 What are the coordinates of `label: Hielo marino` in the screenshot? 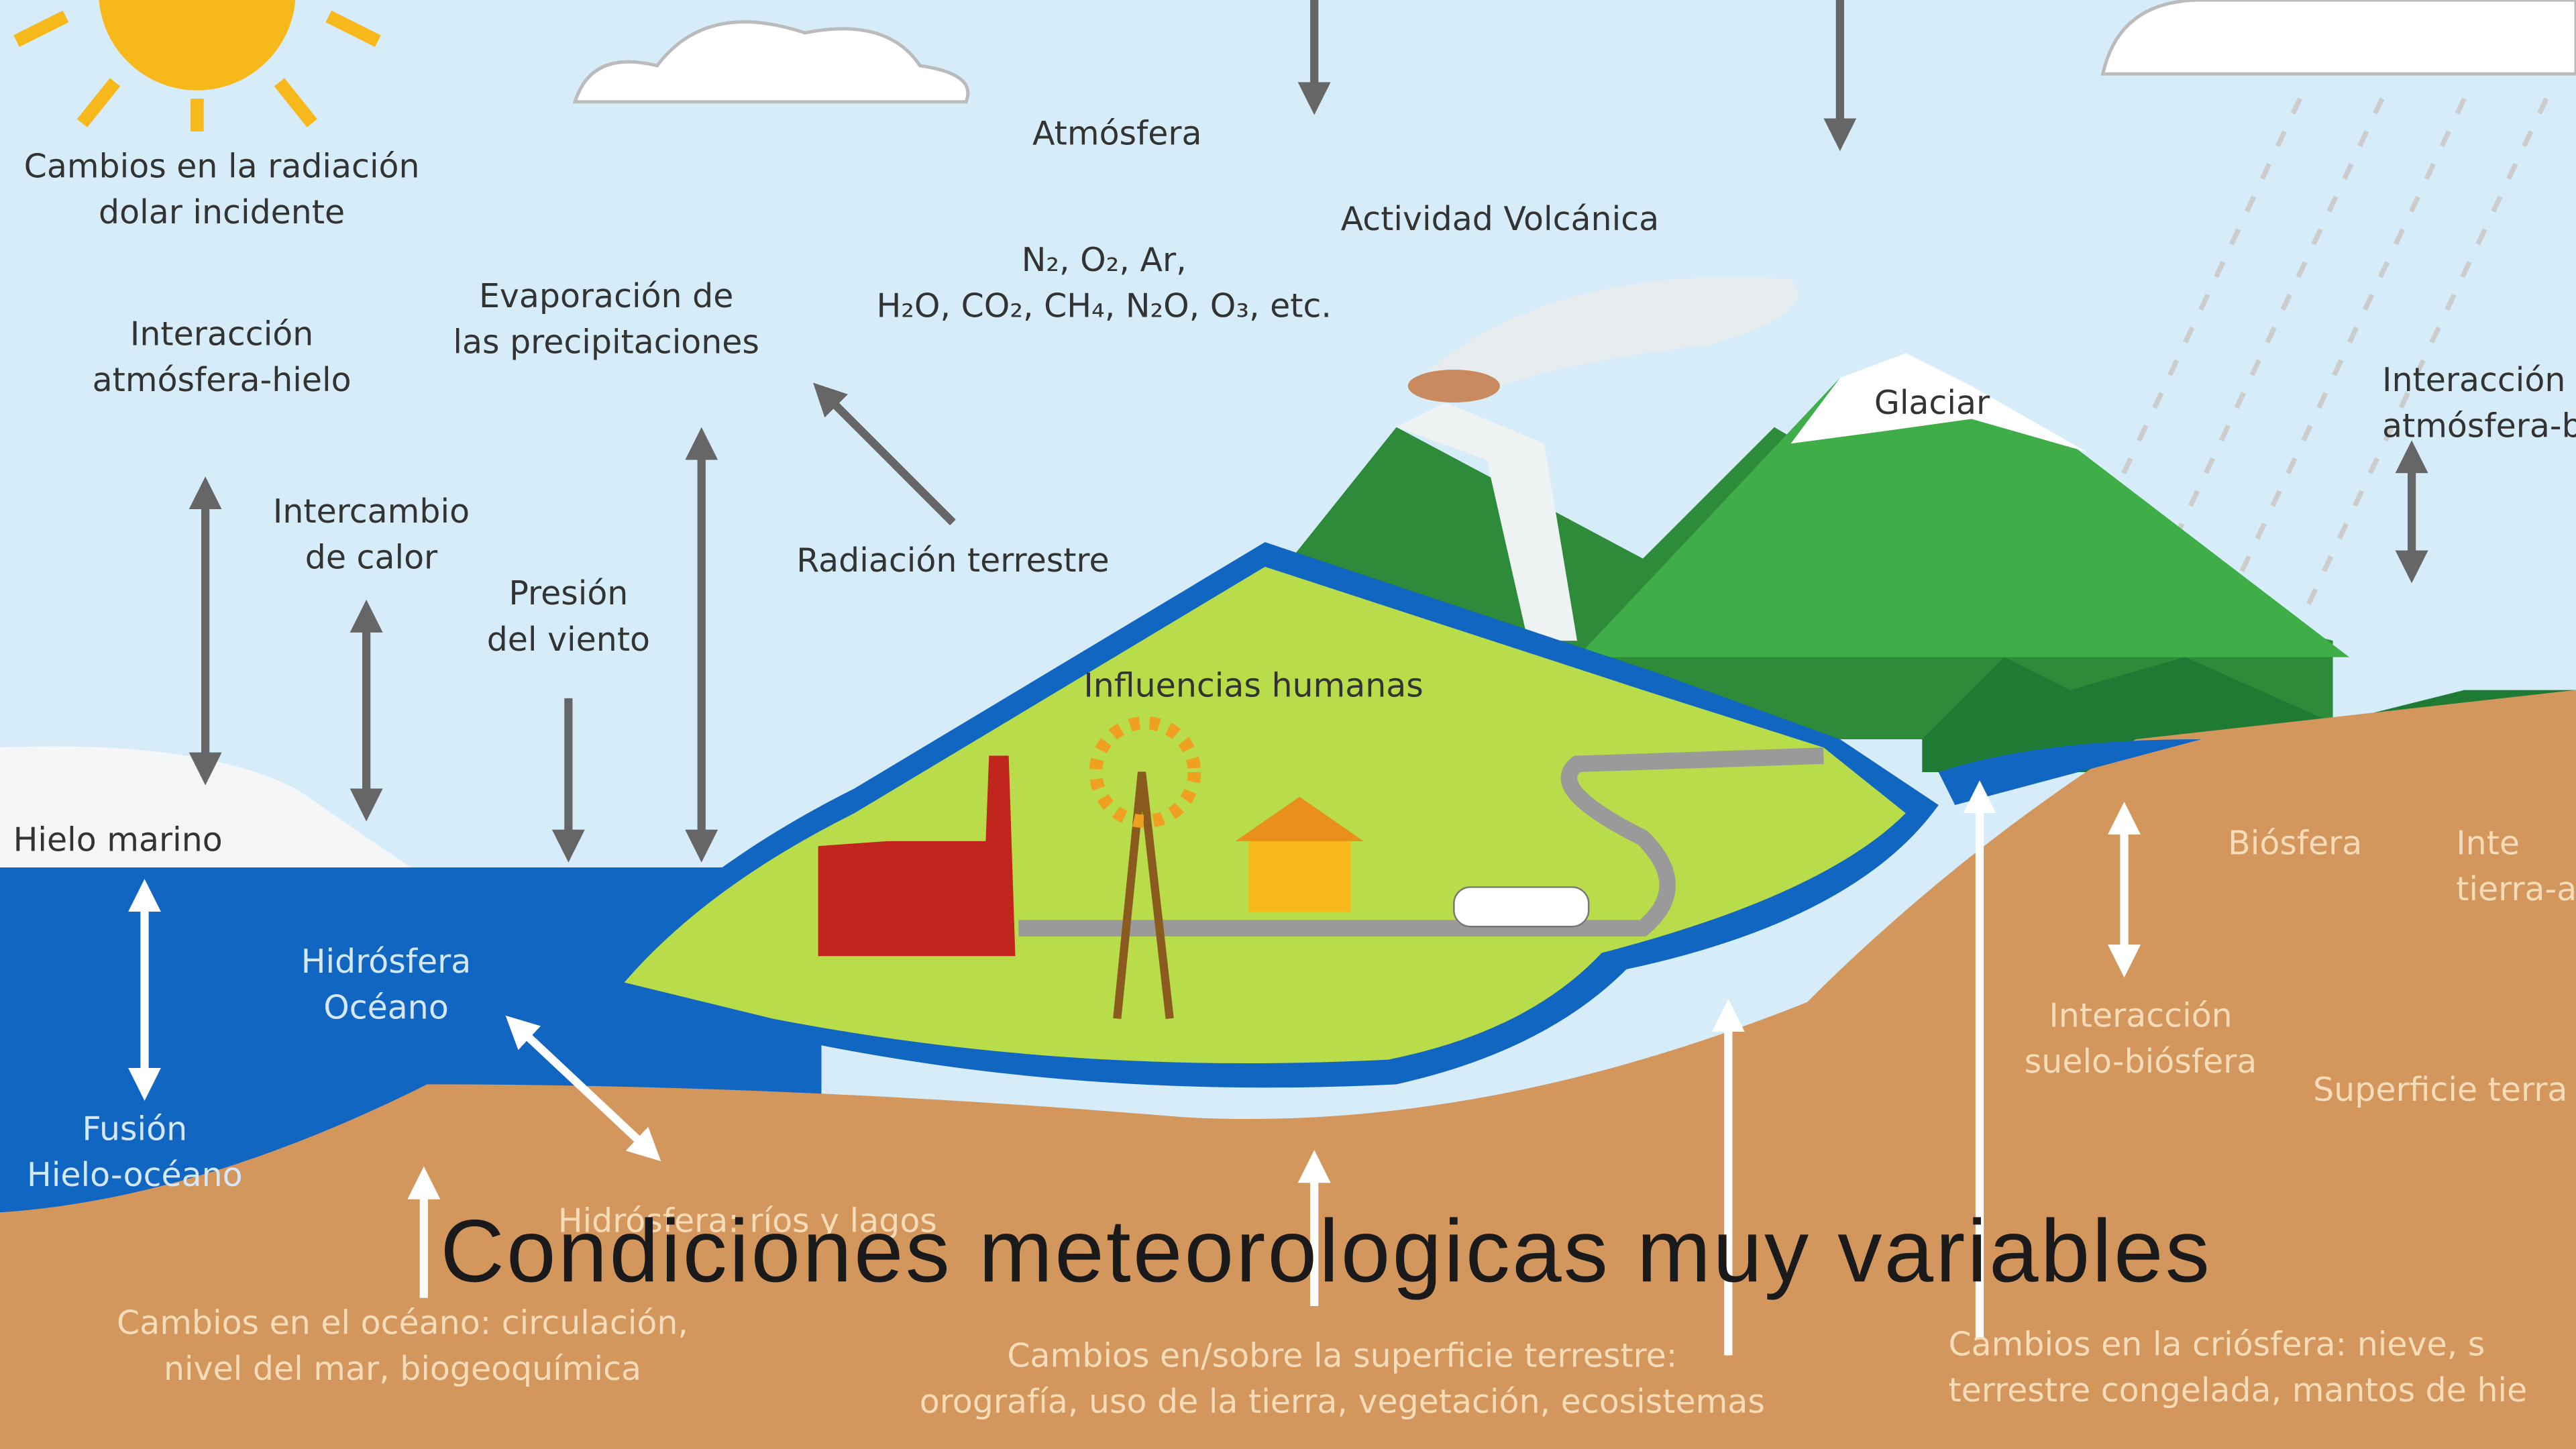 It's located at (118, 840).